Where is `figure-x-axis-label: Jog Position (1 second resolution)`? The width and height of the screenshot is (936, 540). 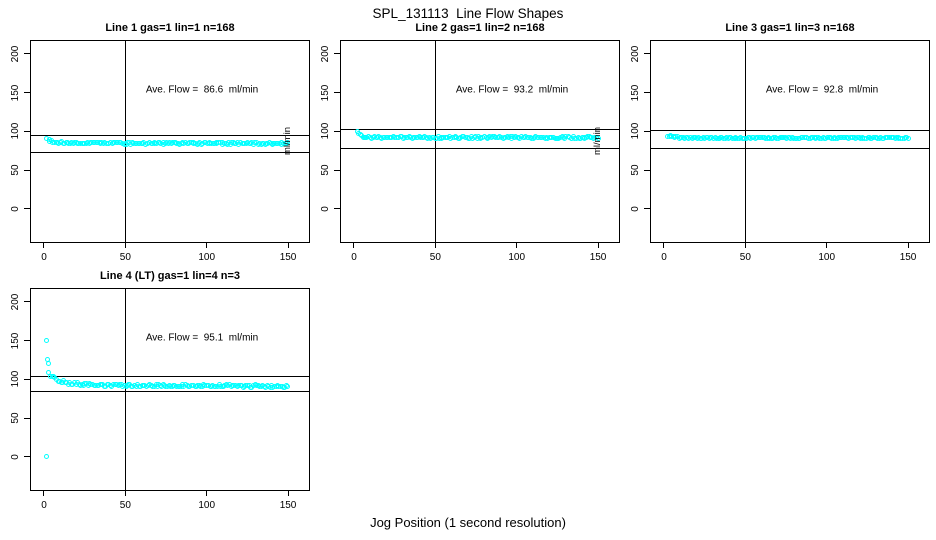
figure-x-axis-label: Jog Position (1 second resolution) is located at coordinates (468, 522).